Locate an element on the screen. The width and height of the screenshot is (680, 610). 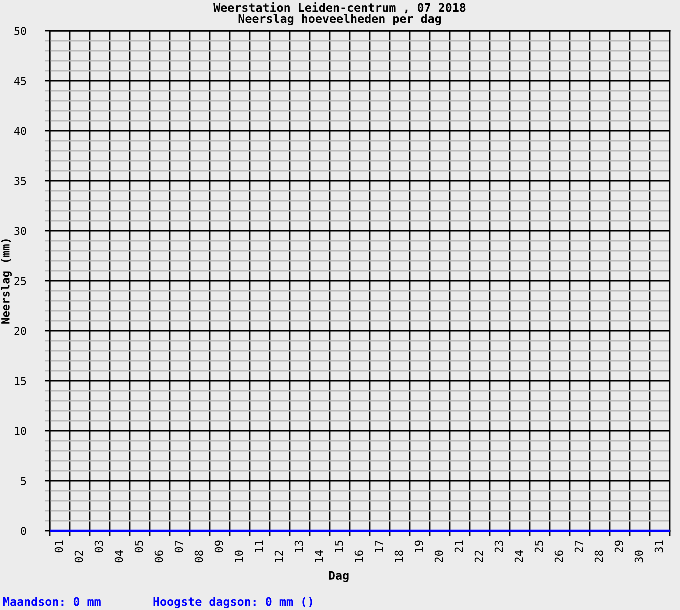
x-tick-label: 19 is located at coordinates (419, 546).